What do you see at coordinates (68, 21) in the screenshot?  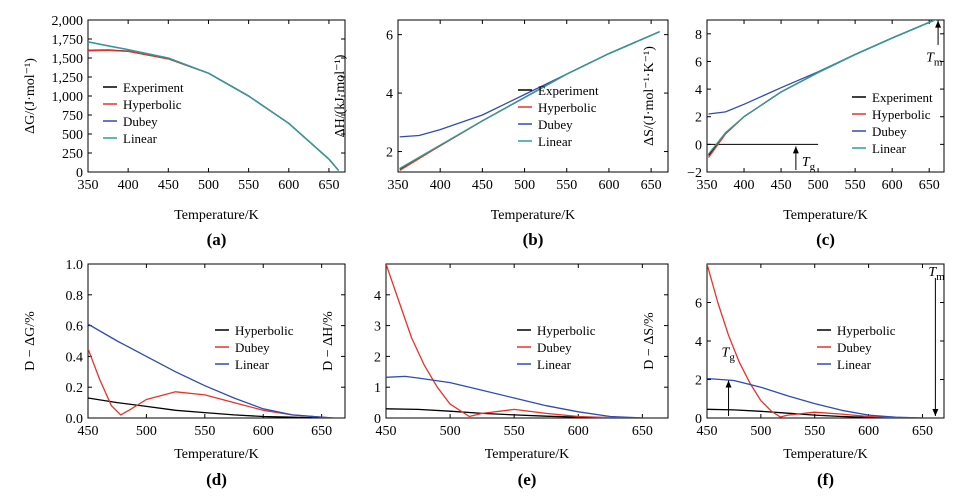 I see `y-tick-label: 2,000` at bounding box center [68, 21].